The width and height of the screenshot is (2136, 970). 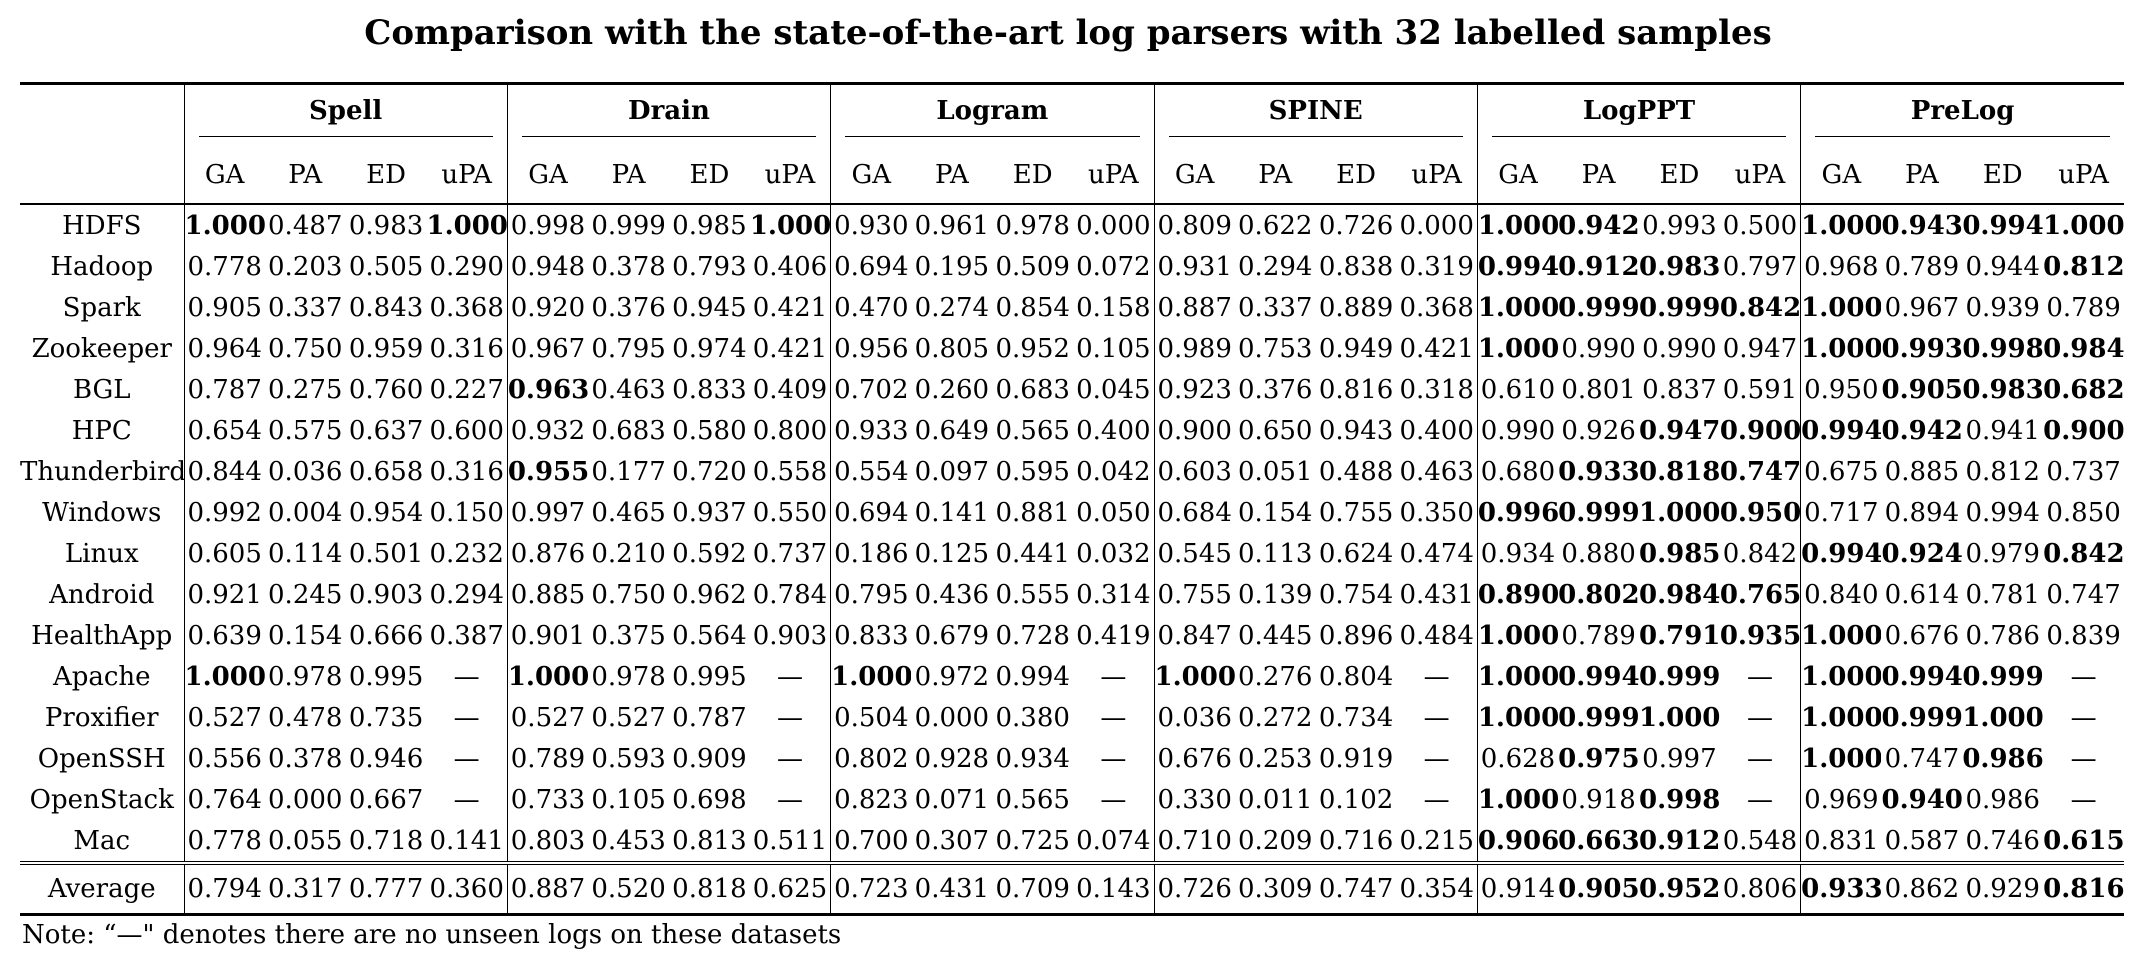 What do you see at coordinates (952, 594) in the screenshot?
I see `value-cell: 0.436` at bounding box center [952, 594].